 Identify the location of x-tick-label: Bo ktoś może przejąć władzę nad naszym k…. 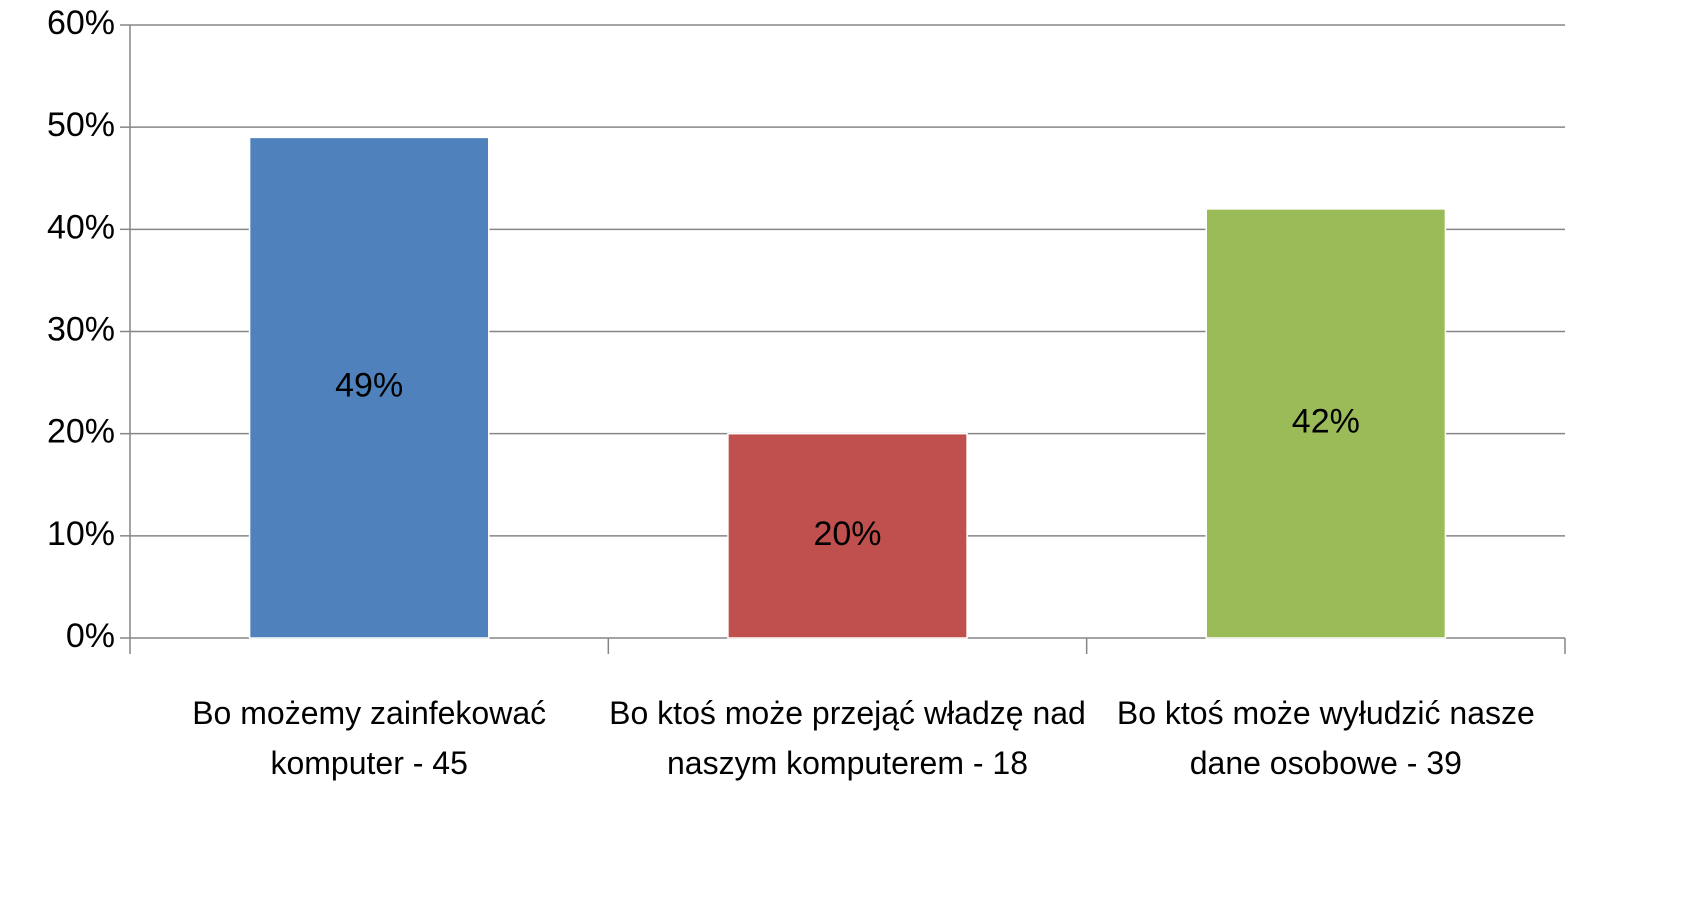
(847, 738).